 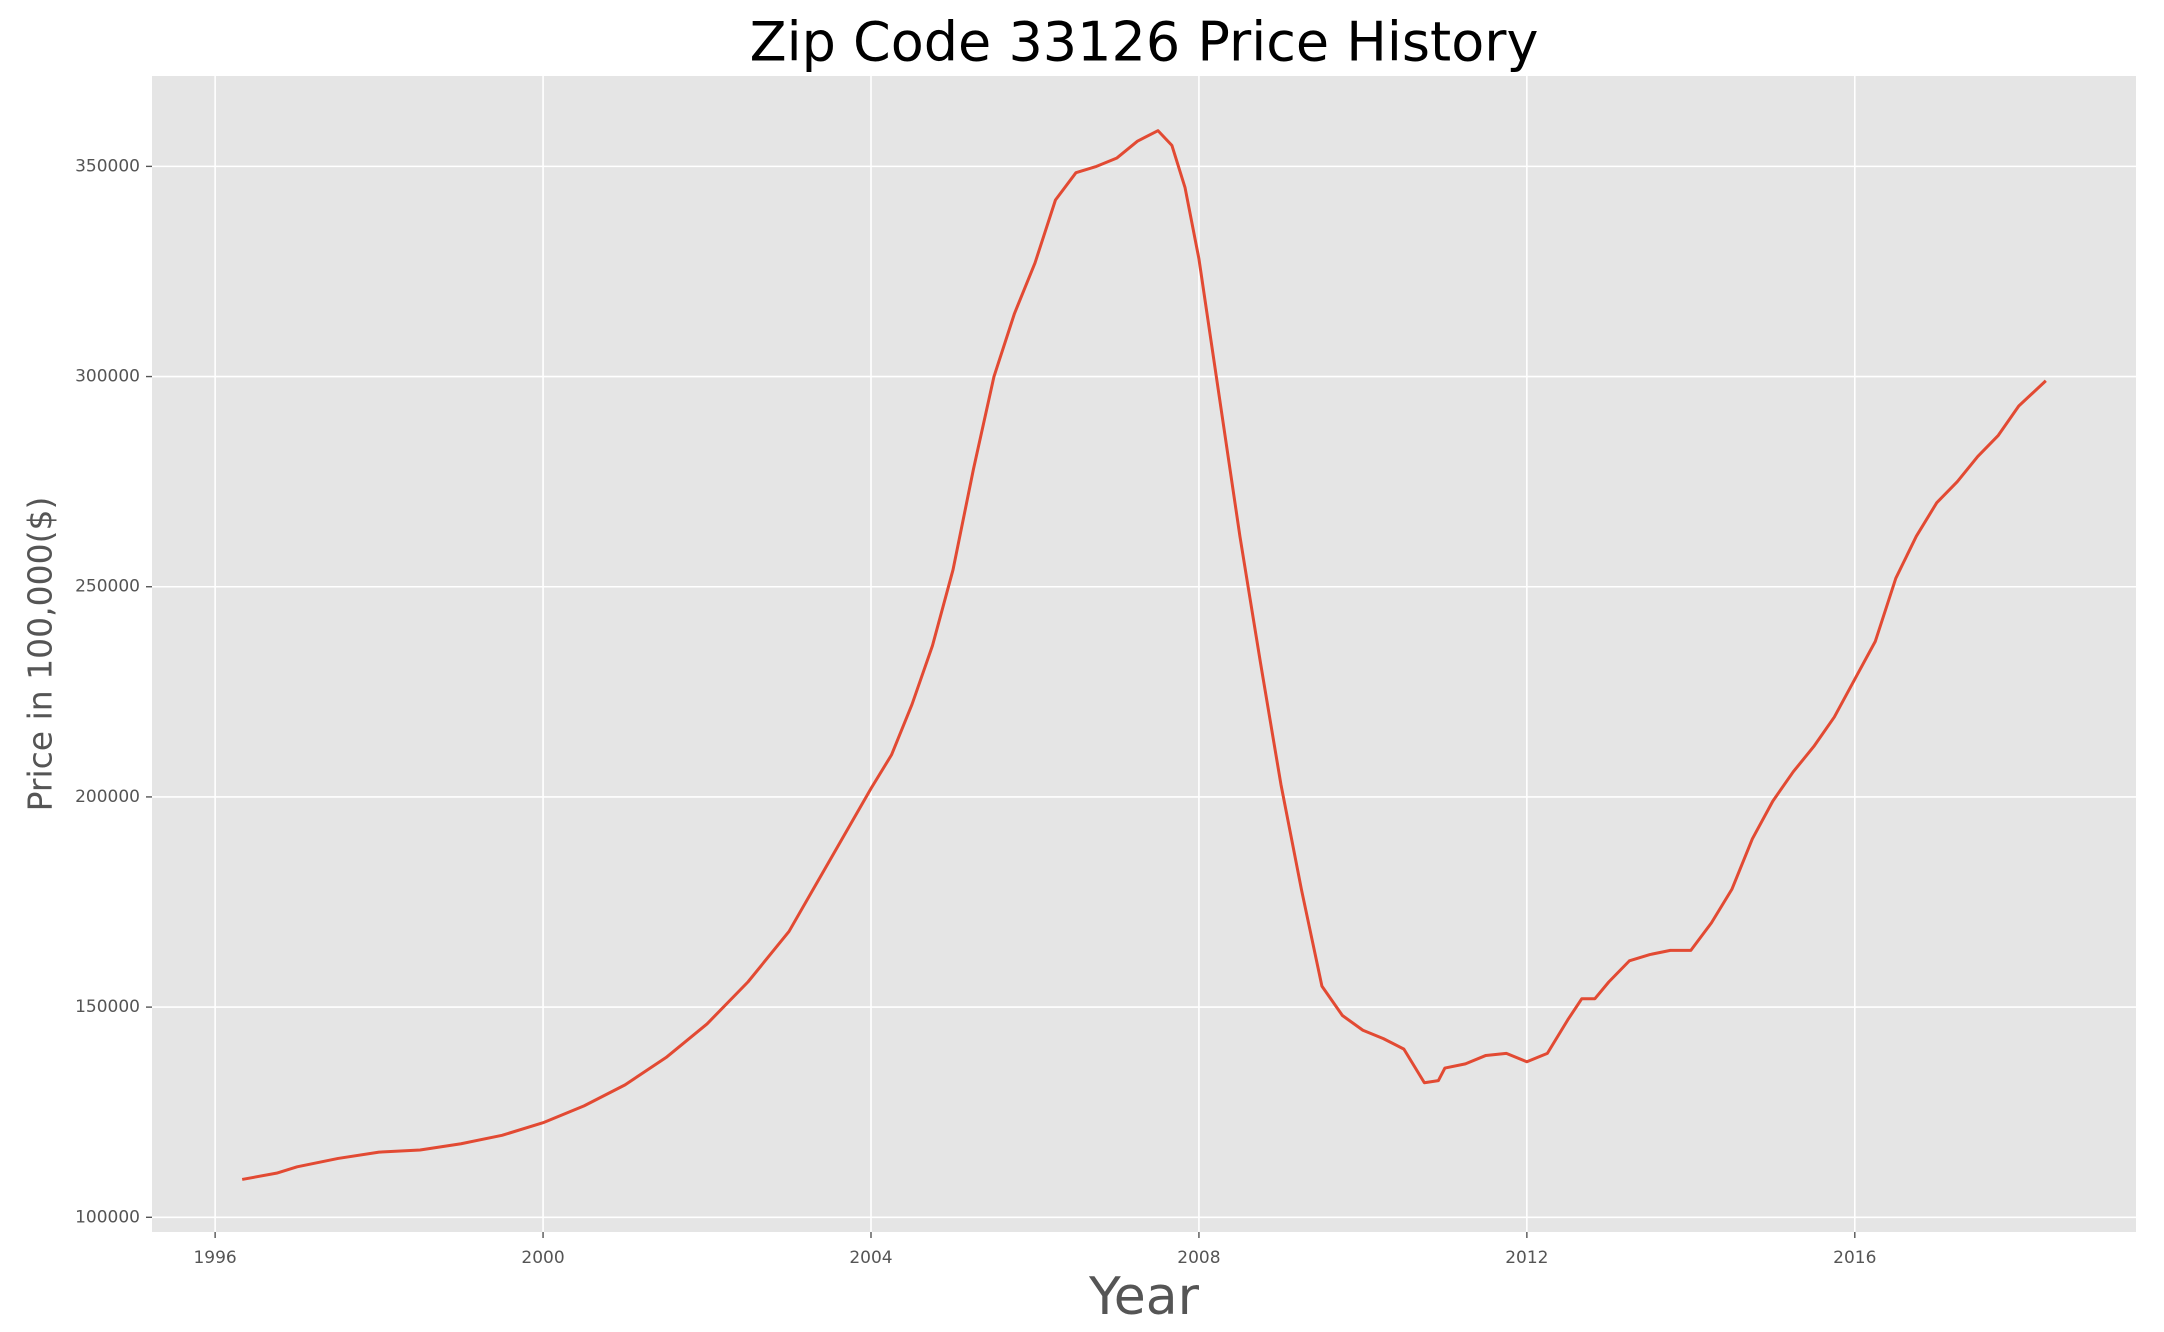 I want to click on x-tick-label: 2000, so click(x=542, y=1258).